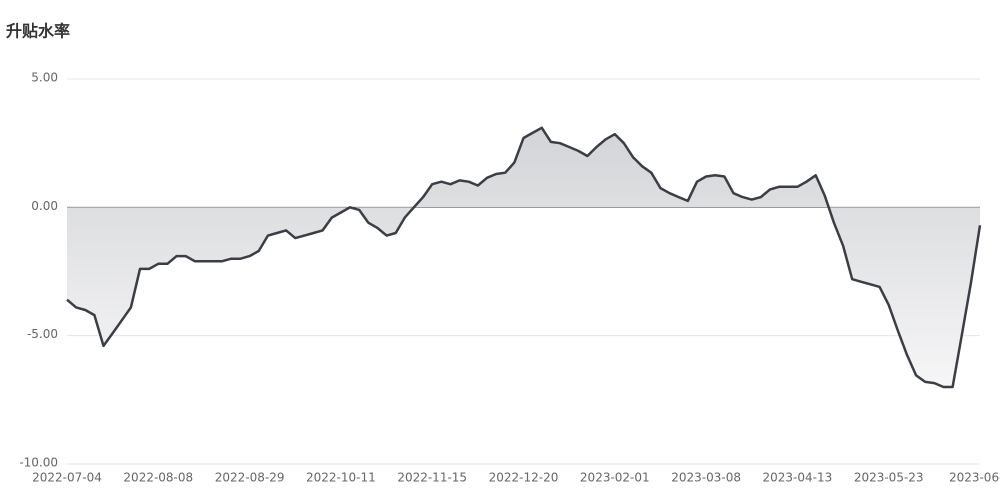 Image resolution: width=1000 pixels, height=500 pixels. I want to click on x-tick-label: 2023-05-23, so click(889, 478).